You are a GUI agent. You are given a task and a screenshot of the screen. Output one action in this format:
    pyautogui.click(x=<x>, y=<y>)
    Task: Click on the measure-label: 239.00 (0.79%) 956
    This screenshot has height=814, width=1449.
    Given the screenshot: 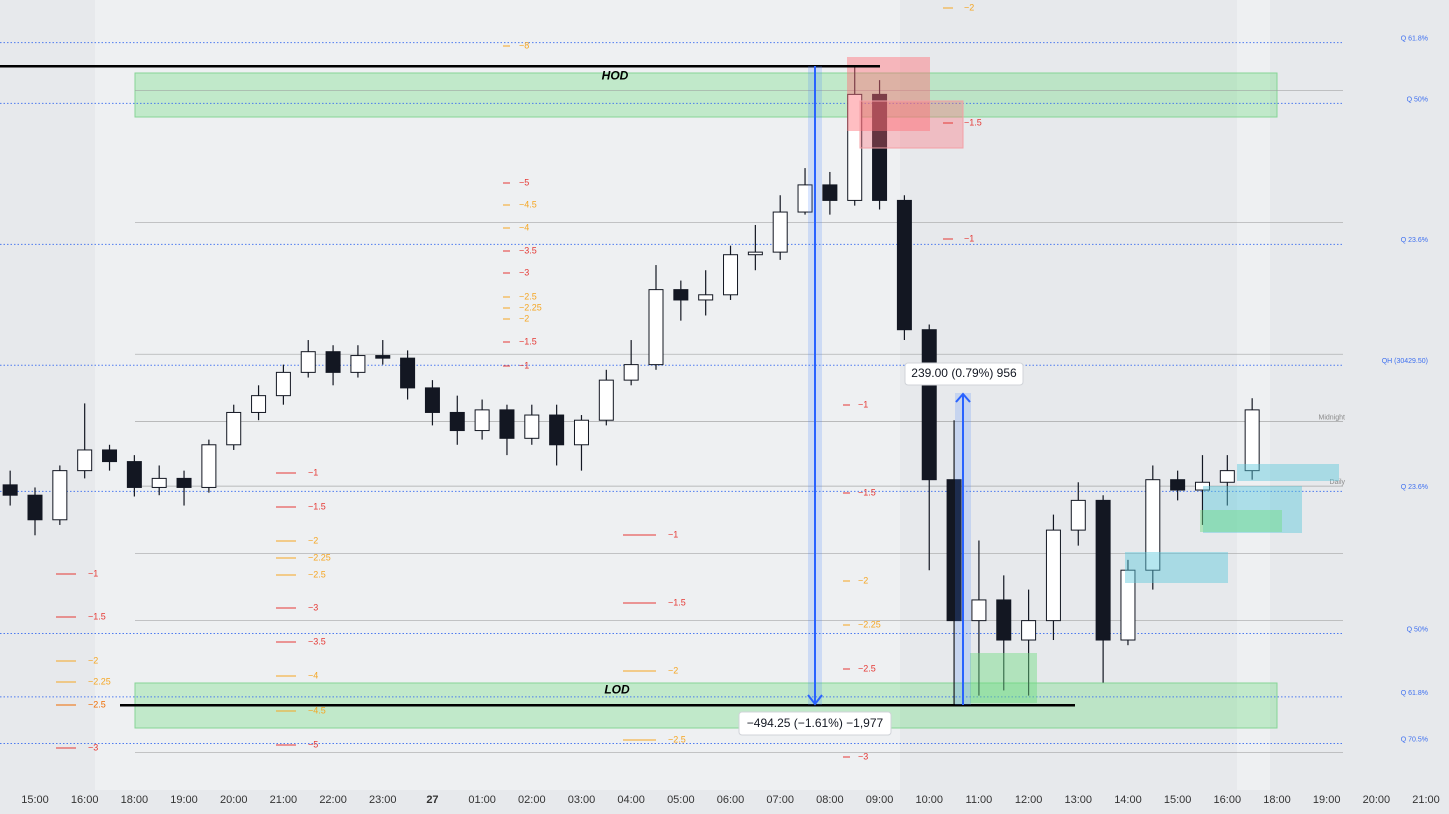 What is the action you would take?
    pyautogui.click(x=964, y=373)
    